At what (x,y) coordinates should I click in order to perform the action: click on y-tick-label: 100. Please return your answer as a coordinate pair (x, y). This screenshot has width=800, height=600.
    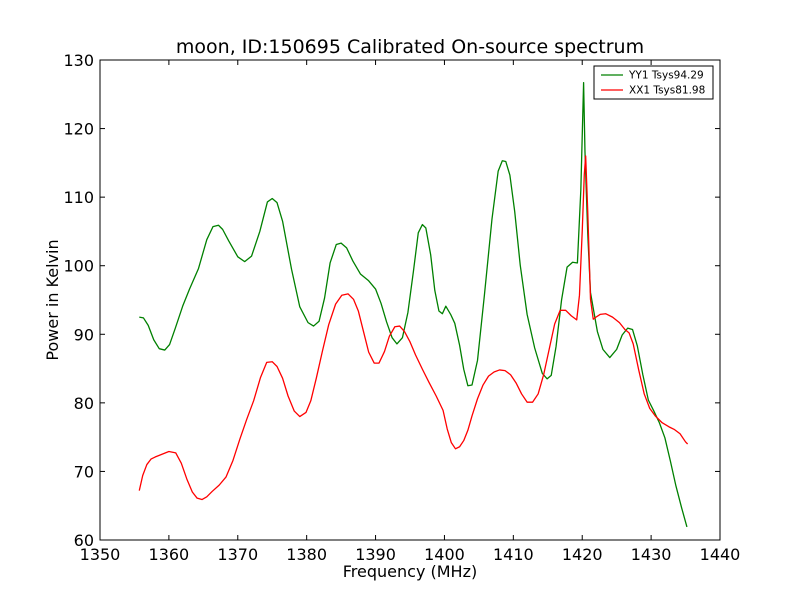
    Looking at the image, I should click on (78, 266).